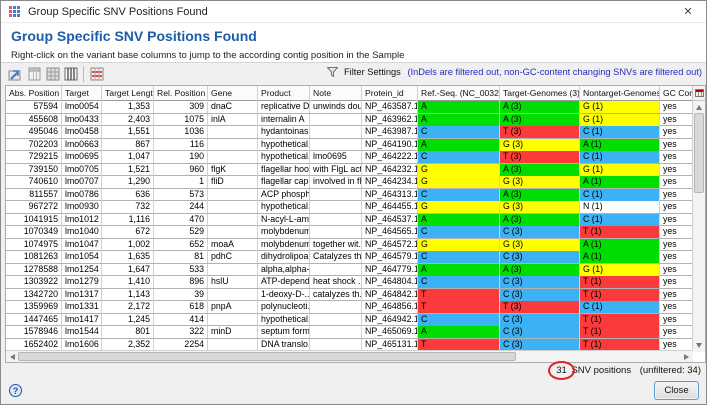 This screenshot has width=707, height=405. Describe the element at coordinates (128, 93) in the screenshot. I see `column-header-target-length: Target Length` at that location.